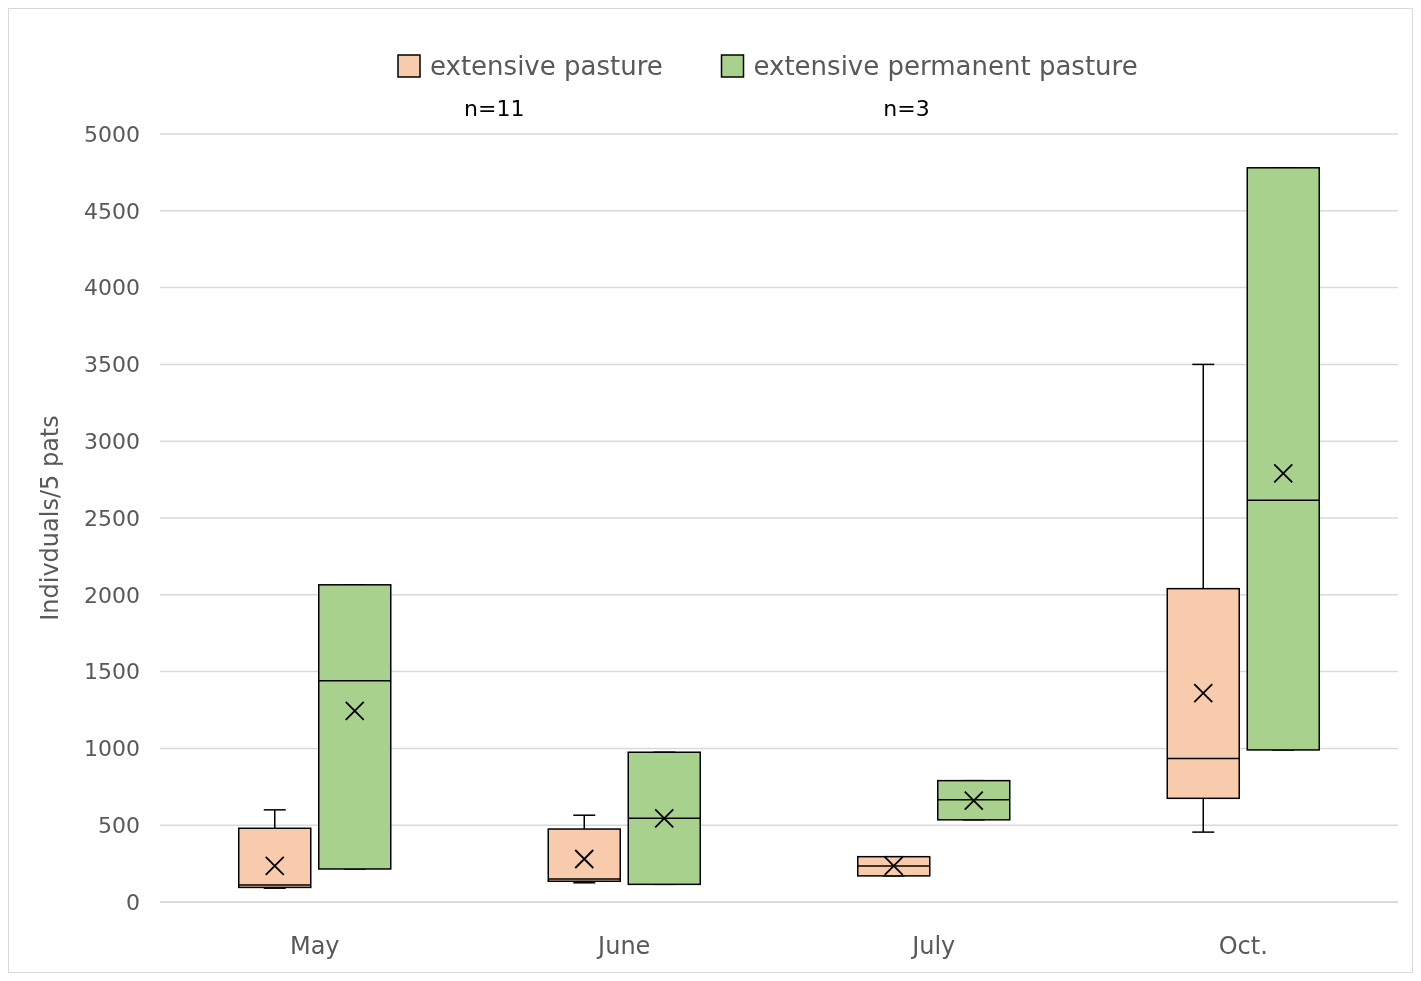 The height and width of the screenshot is (981, 1421). Describe the element at coordinates (112, 288) in the screenshot. I see `y-tick-label: 4000` at that location.